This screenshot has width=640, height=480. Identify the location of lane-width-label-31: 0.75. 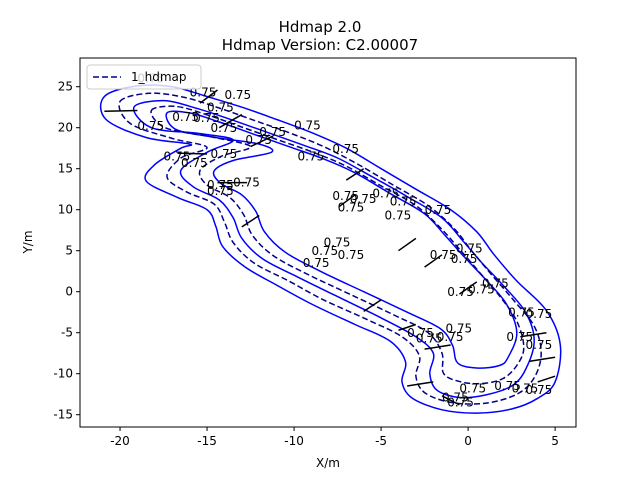
(469, 248).